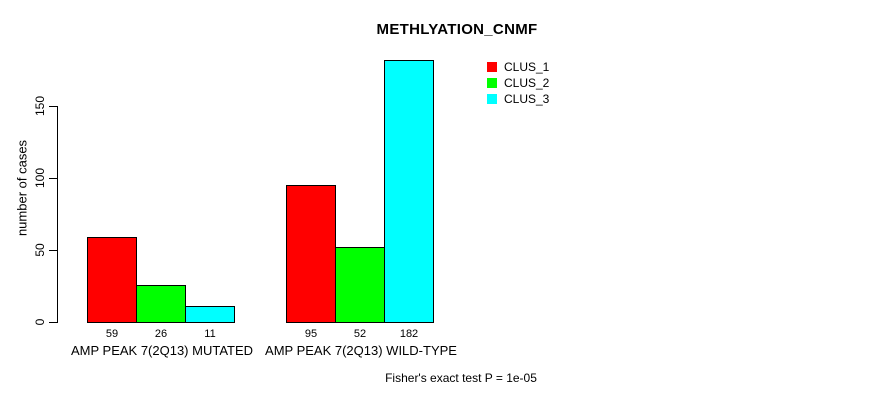  What do you see at coordinates (457, 29) in the screenshot?
I see `chart-title: METHLYATION_CNMF` at bounding box center [457, 29].